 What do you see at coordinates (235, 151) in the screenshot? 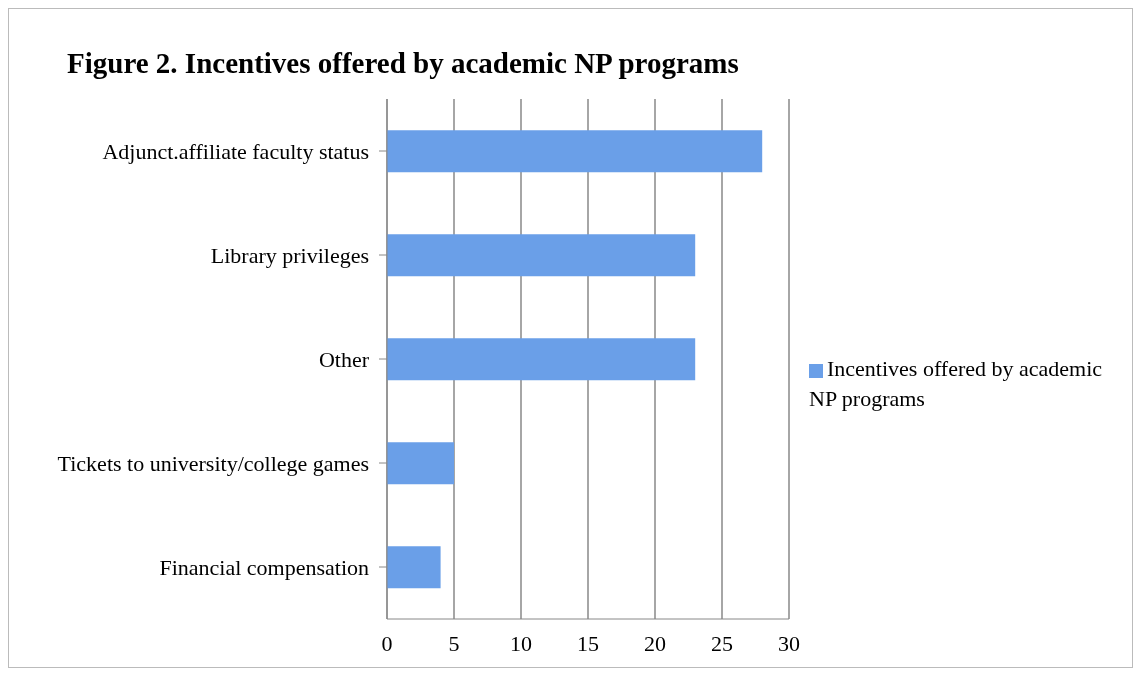
I see `y-tick-label: Adjunct.affiliate faculty status` at bounding box center [235, 151].